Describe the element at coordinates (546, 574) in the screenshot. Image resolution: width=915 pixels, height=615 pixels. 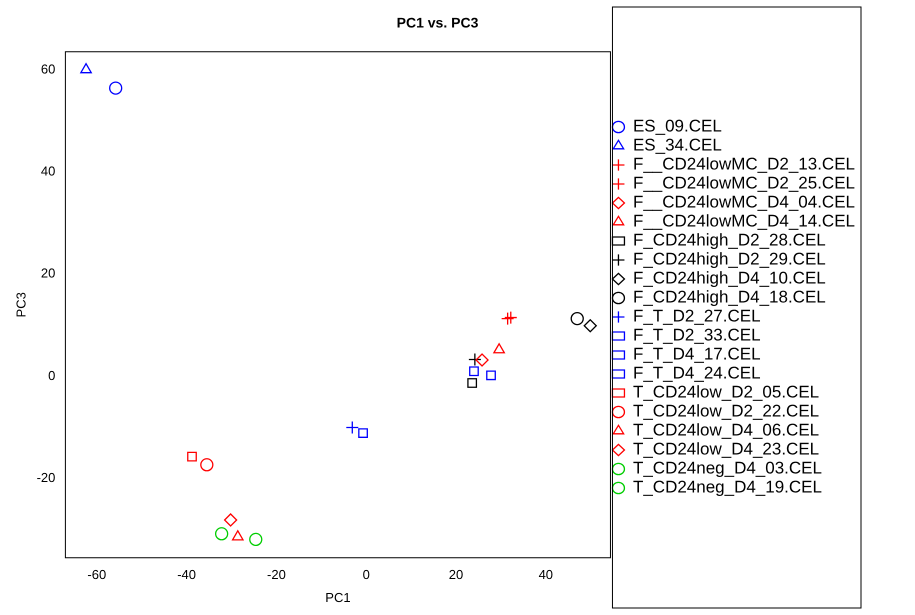
I see `x-tick-label: 40` at that location.